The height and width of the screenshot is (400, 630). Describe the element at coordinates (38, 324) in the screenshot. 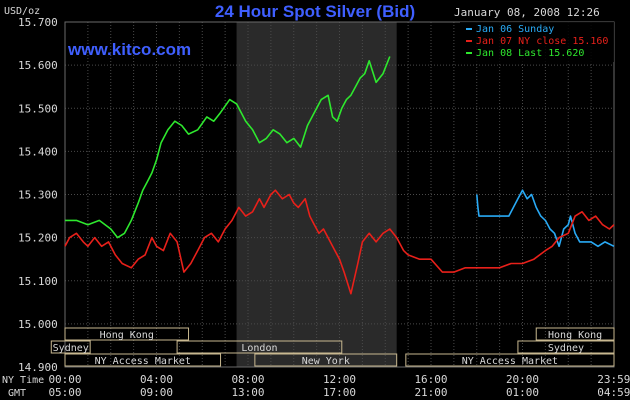

I see `y-tick-label: 15.000` at that location.